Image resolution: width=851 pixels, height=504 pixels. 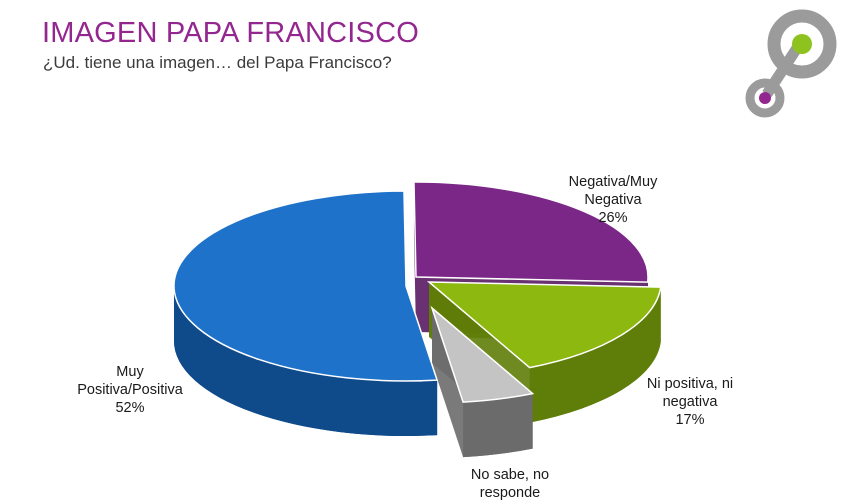 I want to click on pie-label-muy-positiva-positiva: Muy Positiva/Positiva 52%, so click(x=130, y=390).